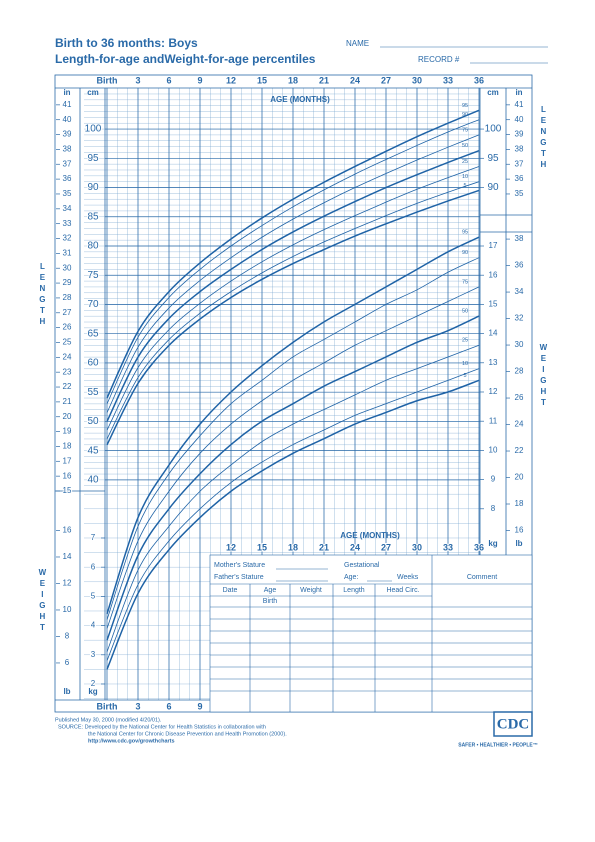  I want to click on unit-label: in, so click(518, 92).